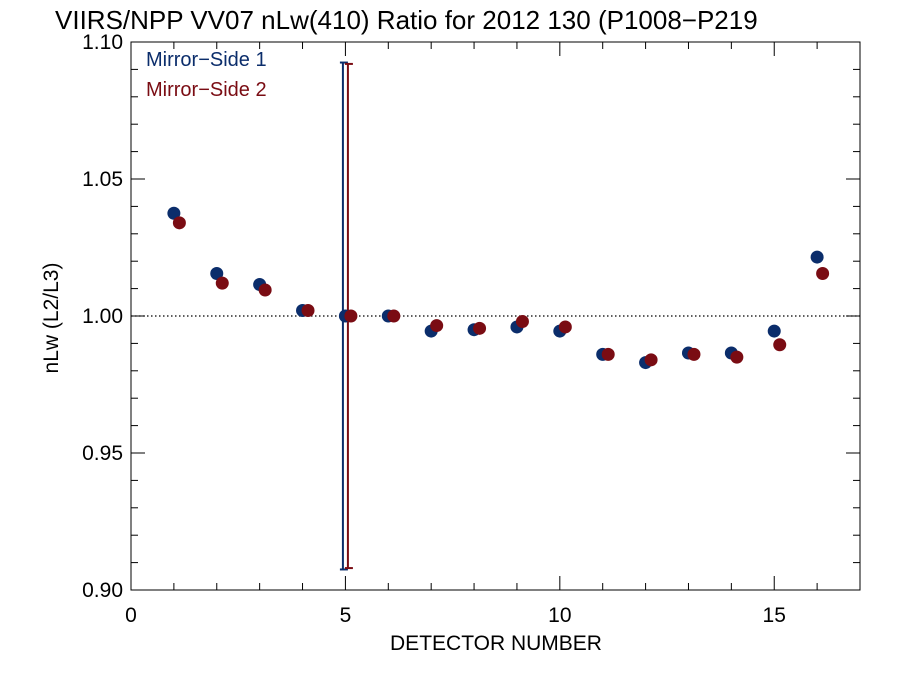 Image resolution: width=900 pixels, height=675 pixels. Describe the element at coordinates (559, 615) in the screenshot. I see `x-tick-label: 10` at that location.